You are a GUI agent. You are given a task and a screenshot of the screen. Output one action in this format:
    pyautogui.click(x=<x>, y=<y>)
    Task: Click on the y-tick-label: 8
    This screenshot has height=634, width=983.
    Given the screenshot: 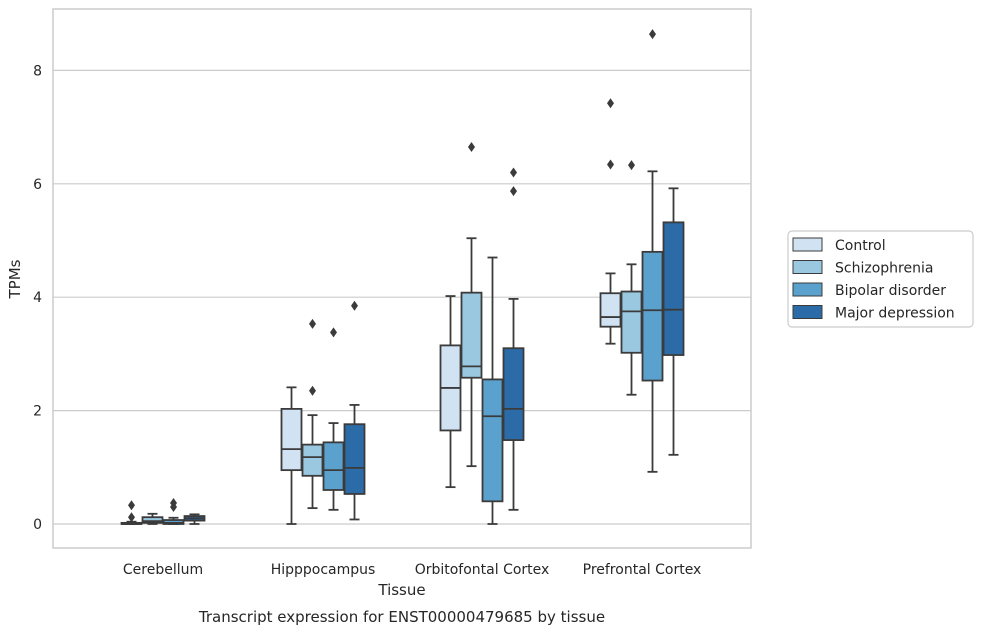 What is the action you would take?
    pyautogui.click(x=37, y=71)
    